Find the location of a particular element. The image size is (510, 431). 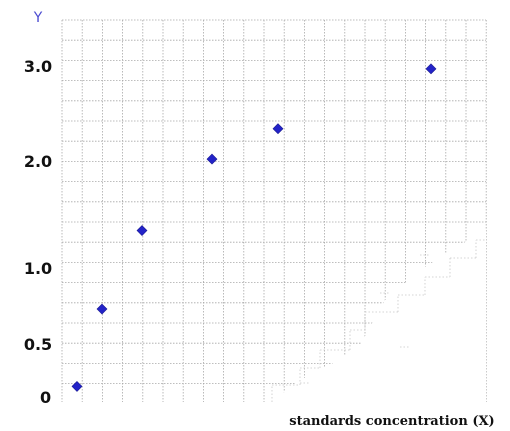

x-axis-label: standards concentration (X) is located at coordinates (391, 421).